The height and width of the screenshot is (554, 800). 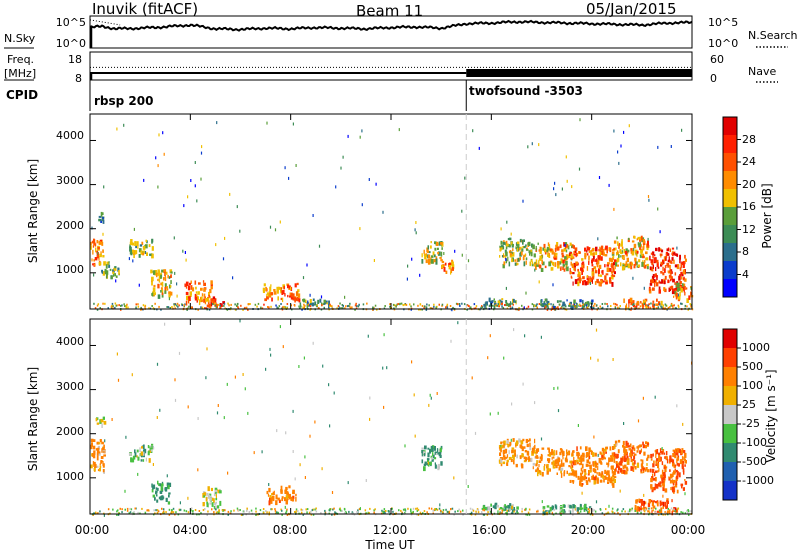 I want to click on nsearch-tick-top: 10^5, so click(x=723, y=22).